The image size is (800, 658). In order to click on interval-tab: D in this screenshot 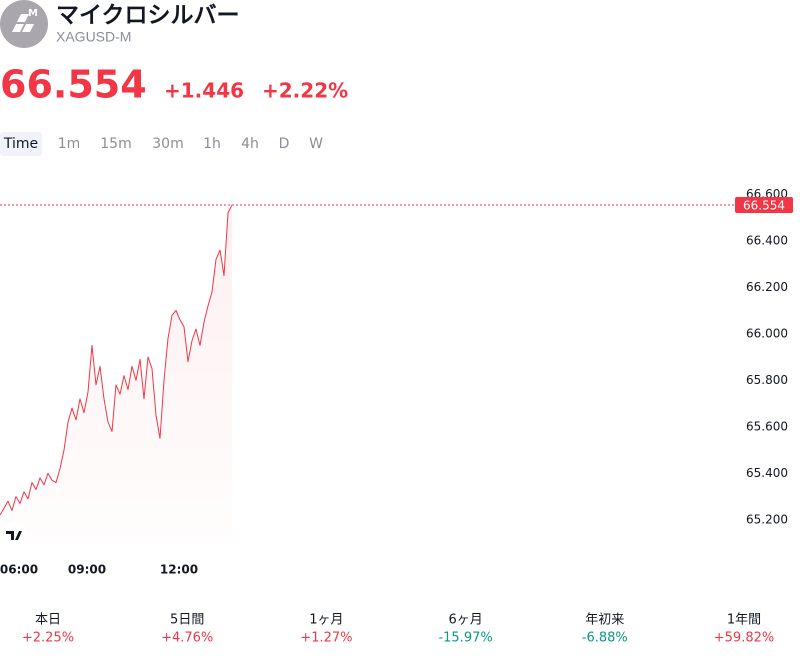, I will do `click(284, 144)`.